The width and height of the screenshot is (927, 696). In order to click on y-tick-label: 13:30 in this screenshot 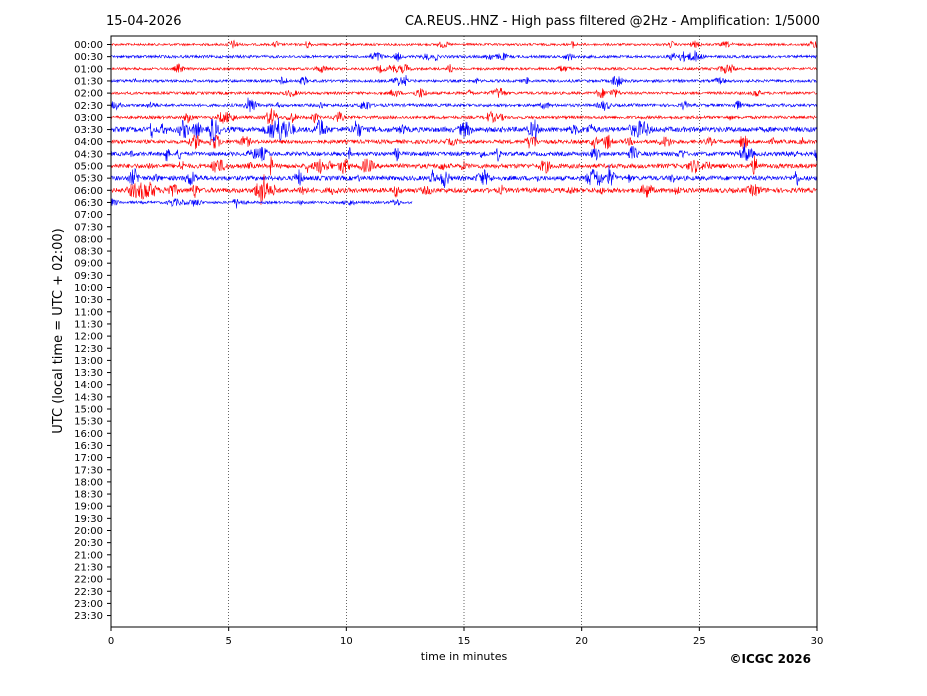, I will do `click(88, 373)`.